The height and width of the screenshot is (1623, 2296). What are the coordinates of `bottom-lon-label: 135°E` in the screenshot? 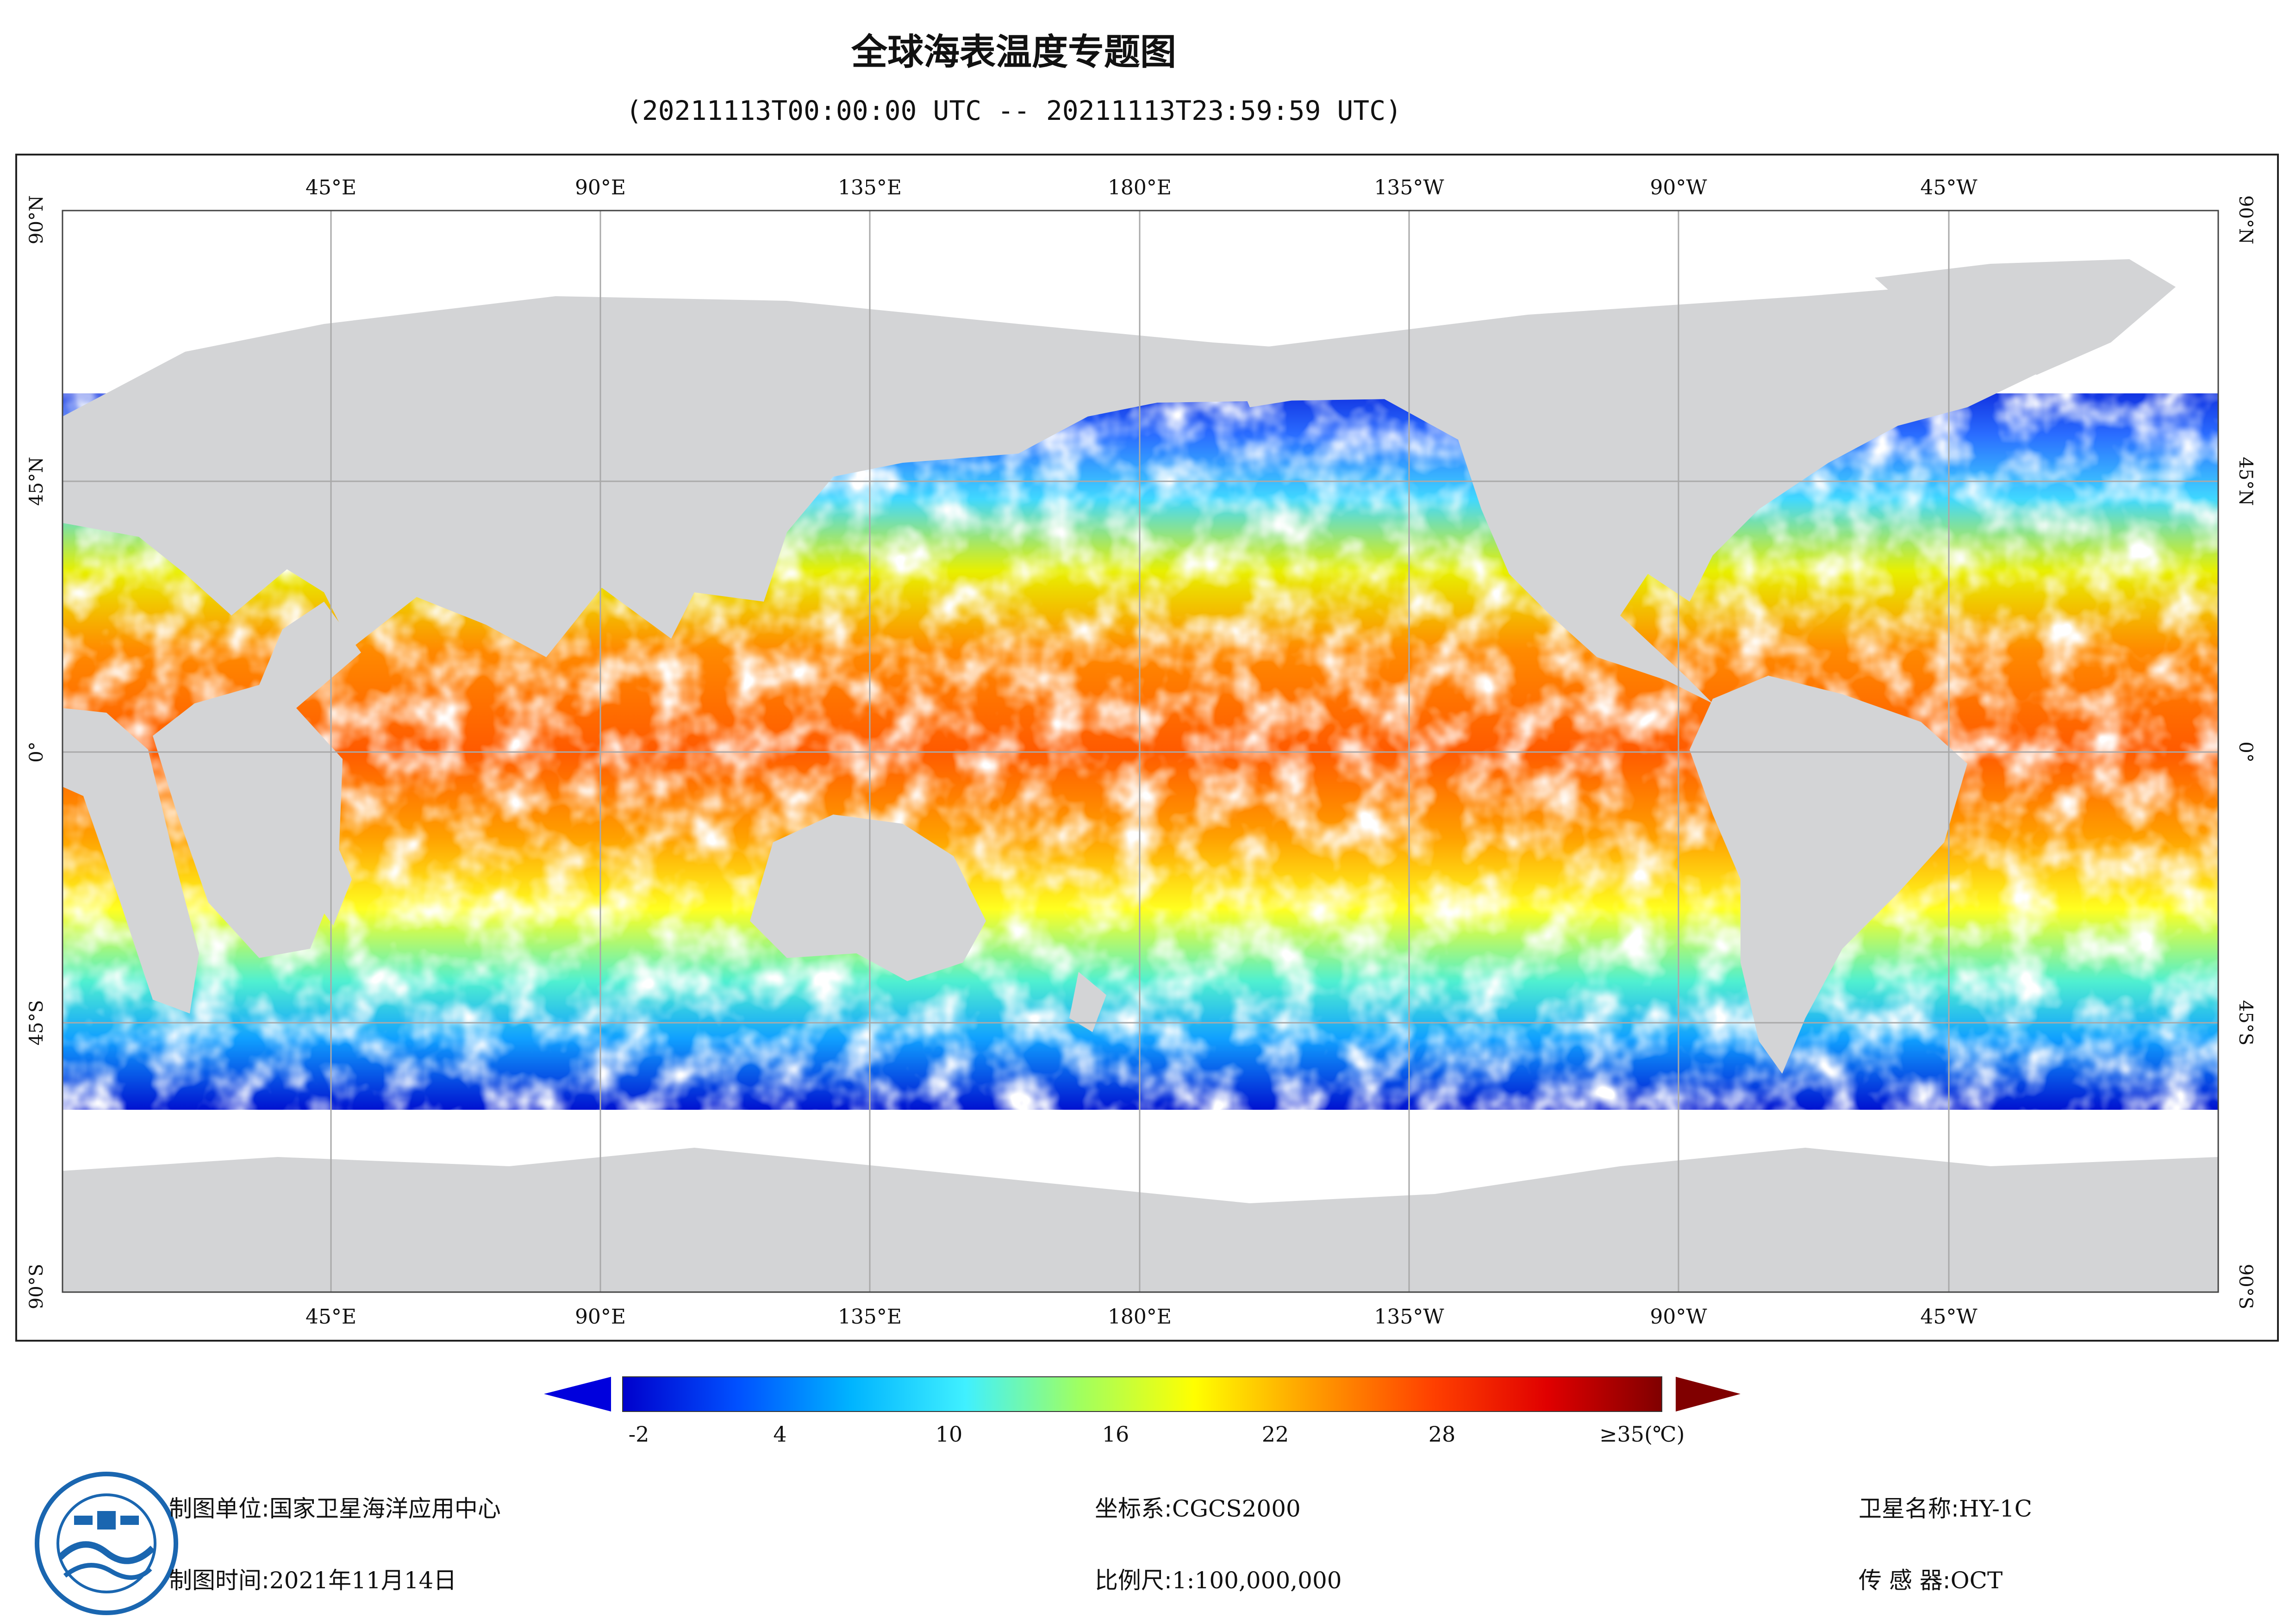 It's located at (870, 1317).